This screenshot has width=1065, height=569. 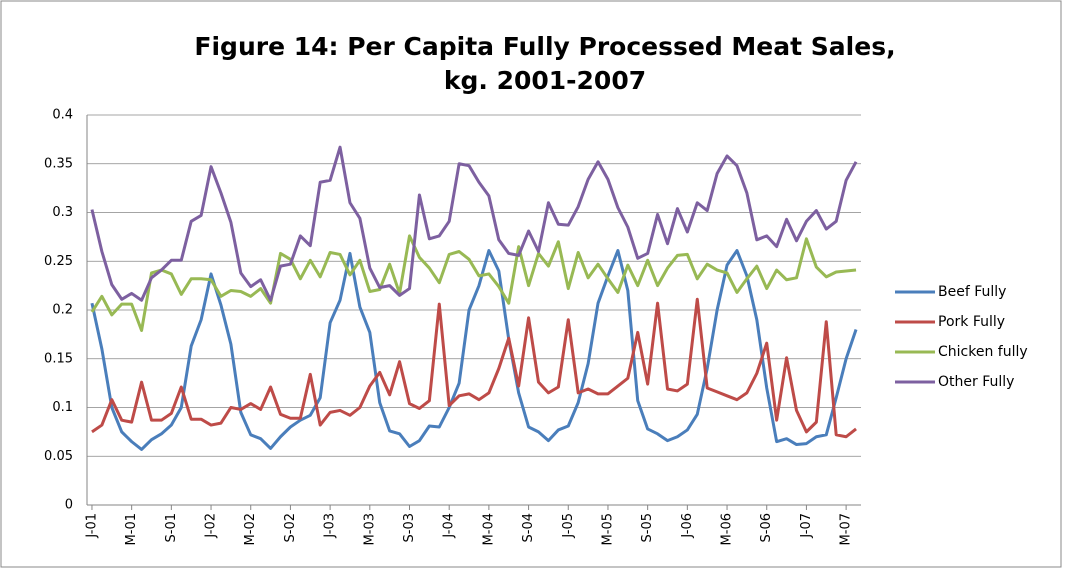 I want to click on x-tick-label: J-05, so click(x=568, y=526).